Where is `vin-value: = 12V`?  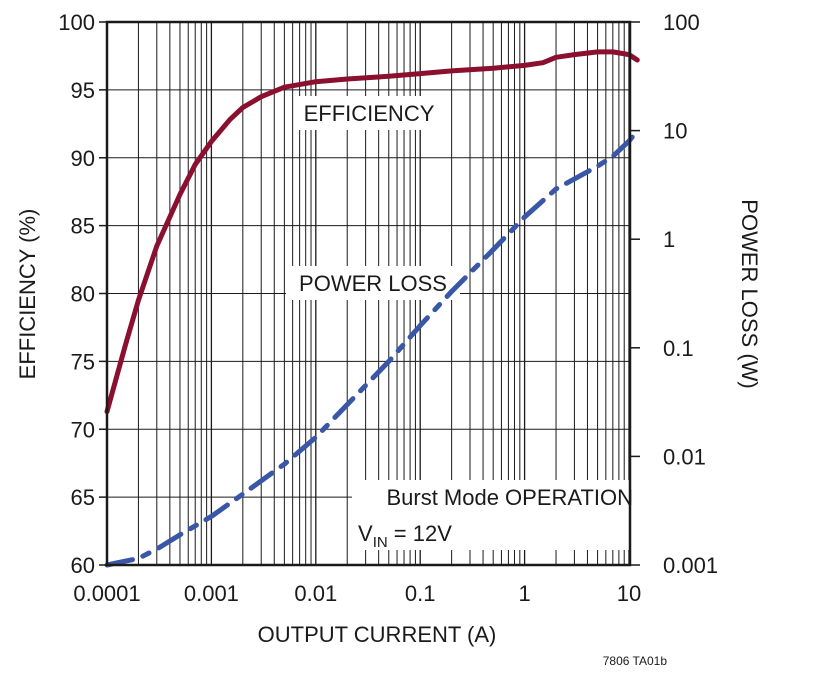 vin-value: = 12V is located at coordinates (420, 533).